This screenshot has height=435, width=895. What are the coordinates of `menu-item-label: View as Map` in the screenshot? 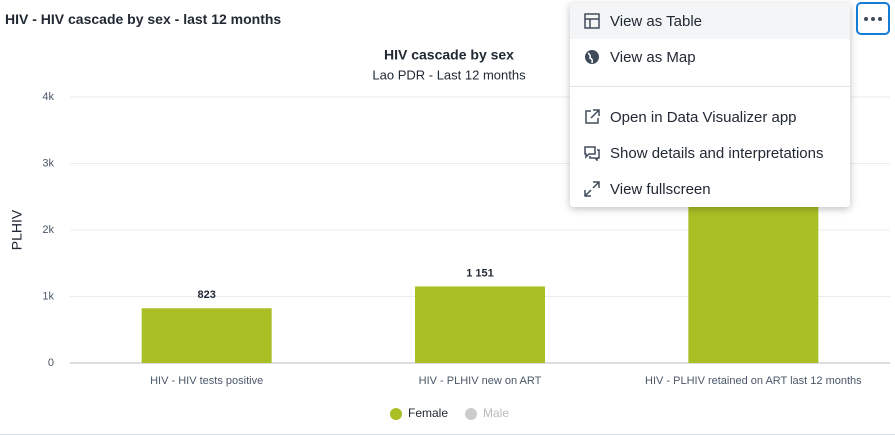 It's located at (653, 57).